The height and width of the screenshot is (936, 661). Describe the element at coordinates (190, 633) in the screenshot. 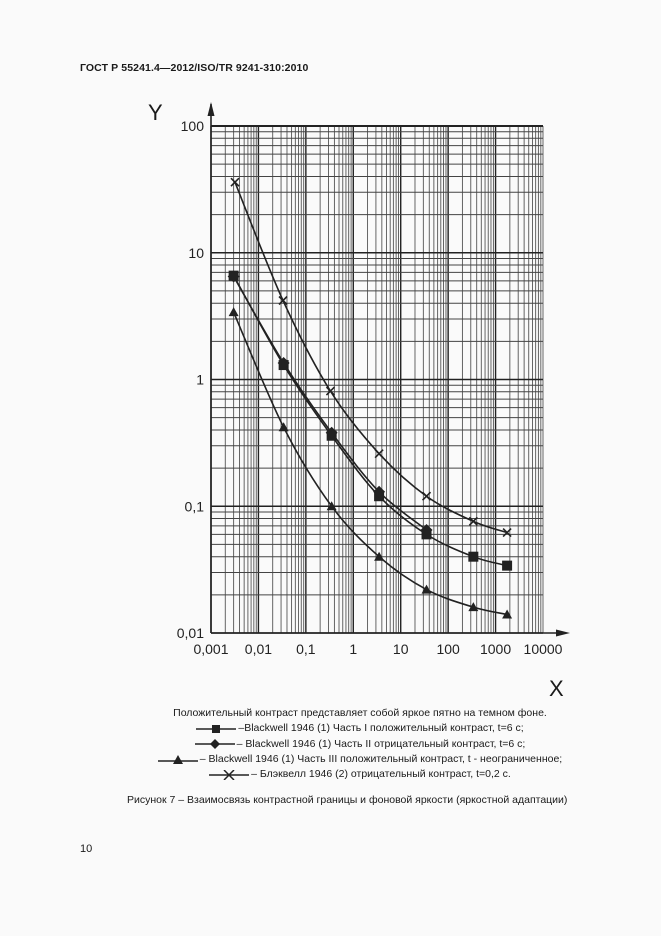

I see `y-tick-label: 0,01` at that location.